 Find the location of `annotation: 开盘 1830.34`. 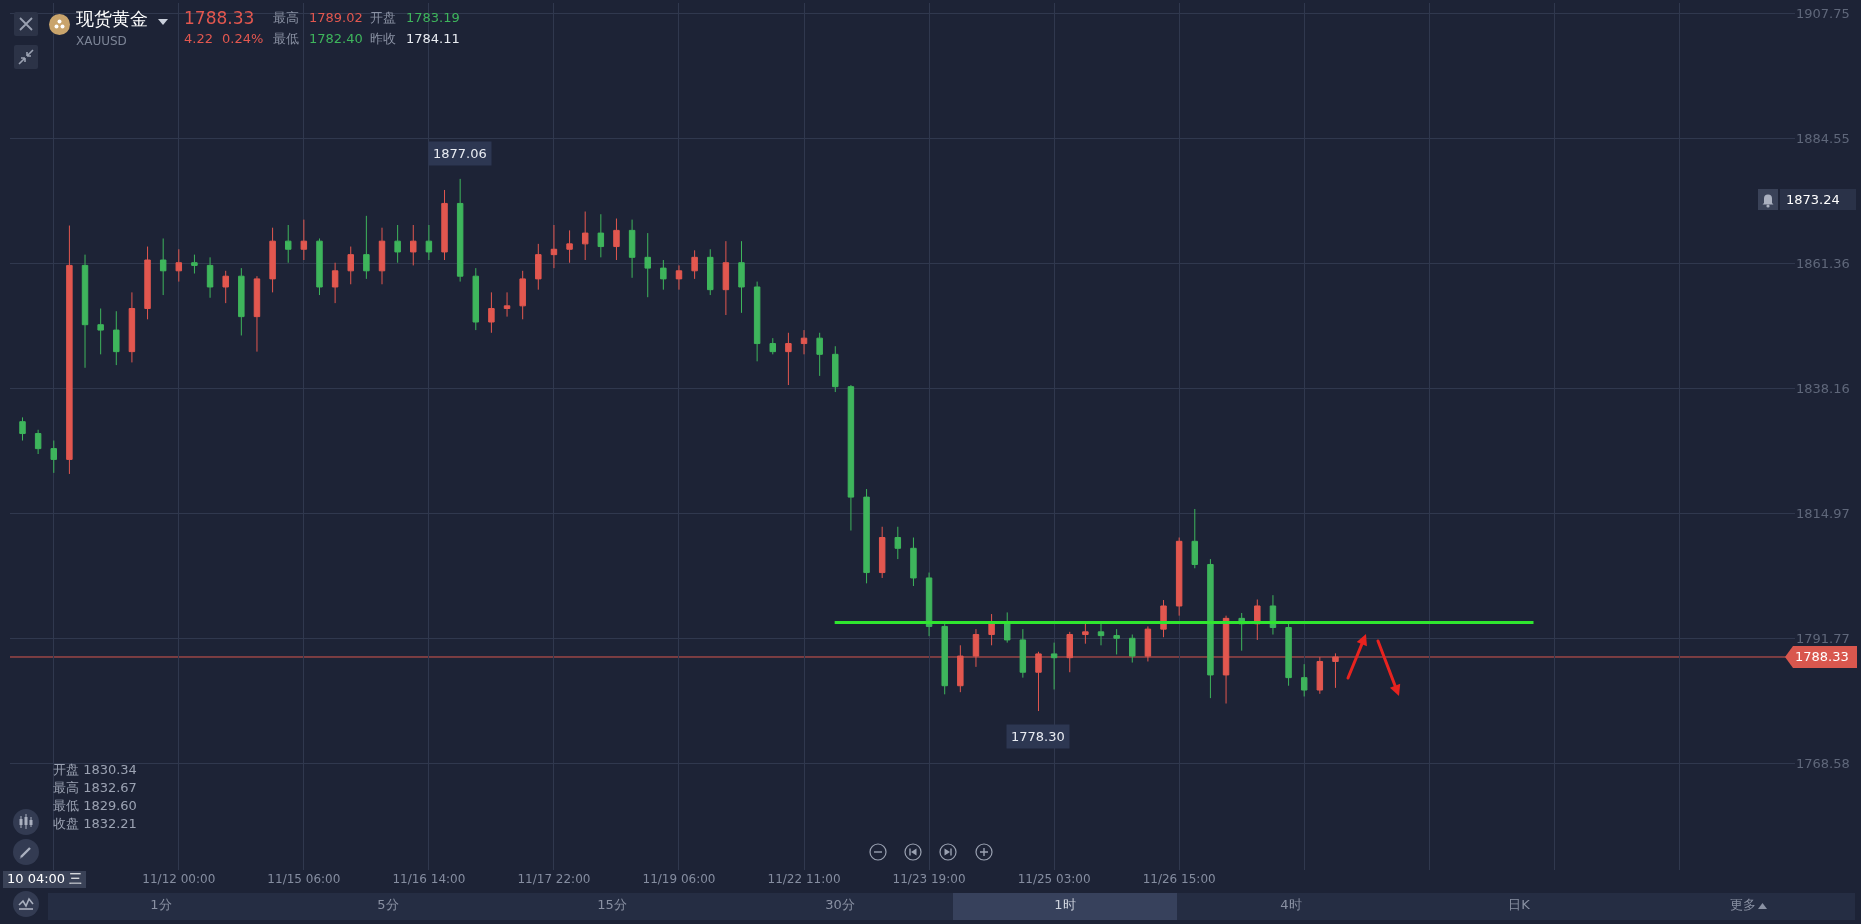

annotation: 开盘 1830.34 is located at coordinates (95, 770).